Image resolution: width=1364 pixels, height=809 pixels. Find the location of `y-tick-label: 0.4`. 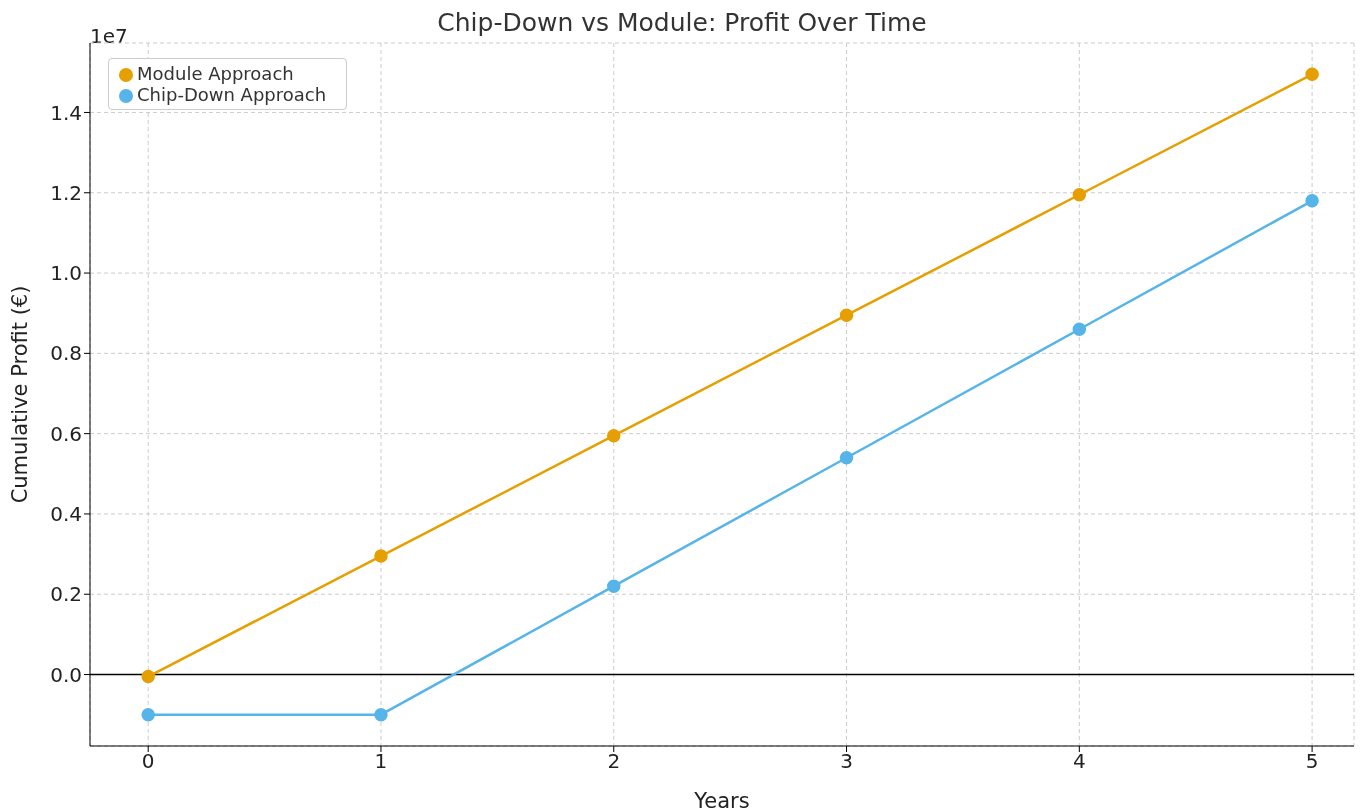

y-tick-label: 0.4 is located at coordinates (66, 514).